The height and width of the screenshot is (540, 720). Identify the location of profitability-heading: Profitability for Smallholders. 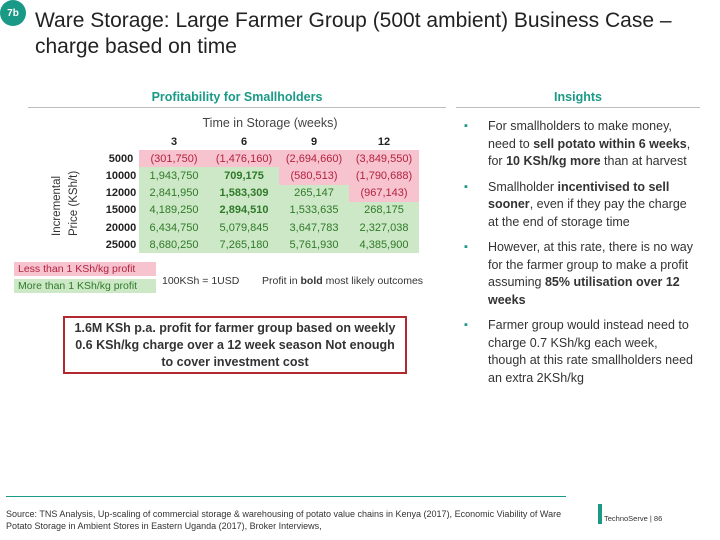
(237, 97).